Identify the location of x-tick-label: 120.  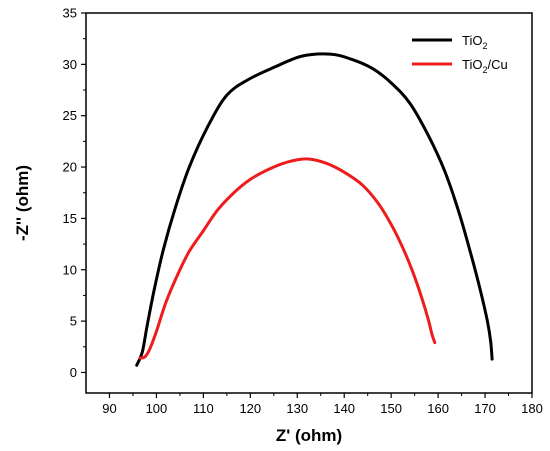
(250, 408).